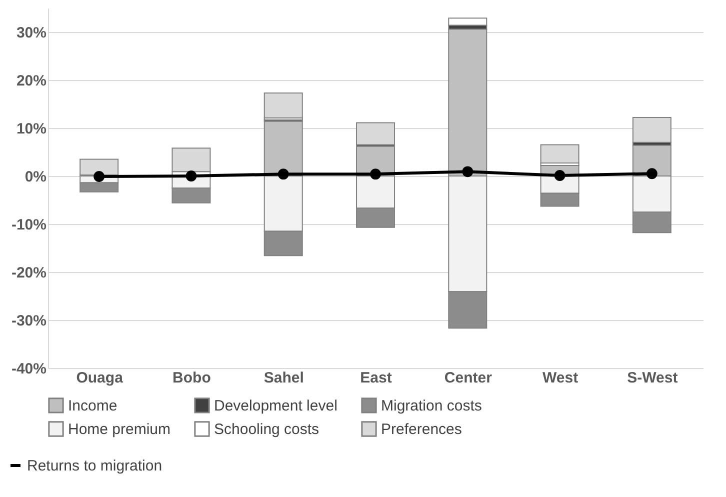 Image resolution: width=726 pixels, height=497 pixels. I want to click on y-tick-label: 0%, so click(35, 177).